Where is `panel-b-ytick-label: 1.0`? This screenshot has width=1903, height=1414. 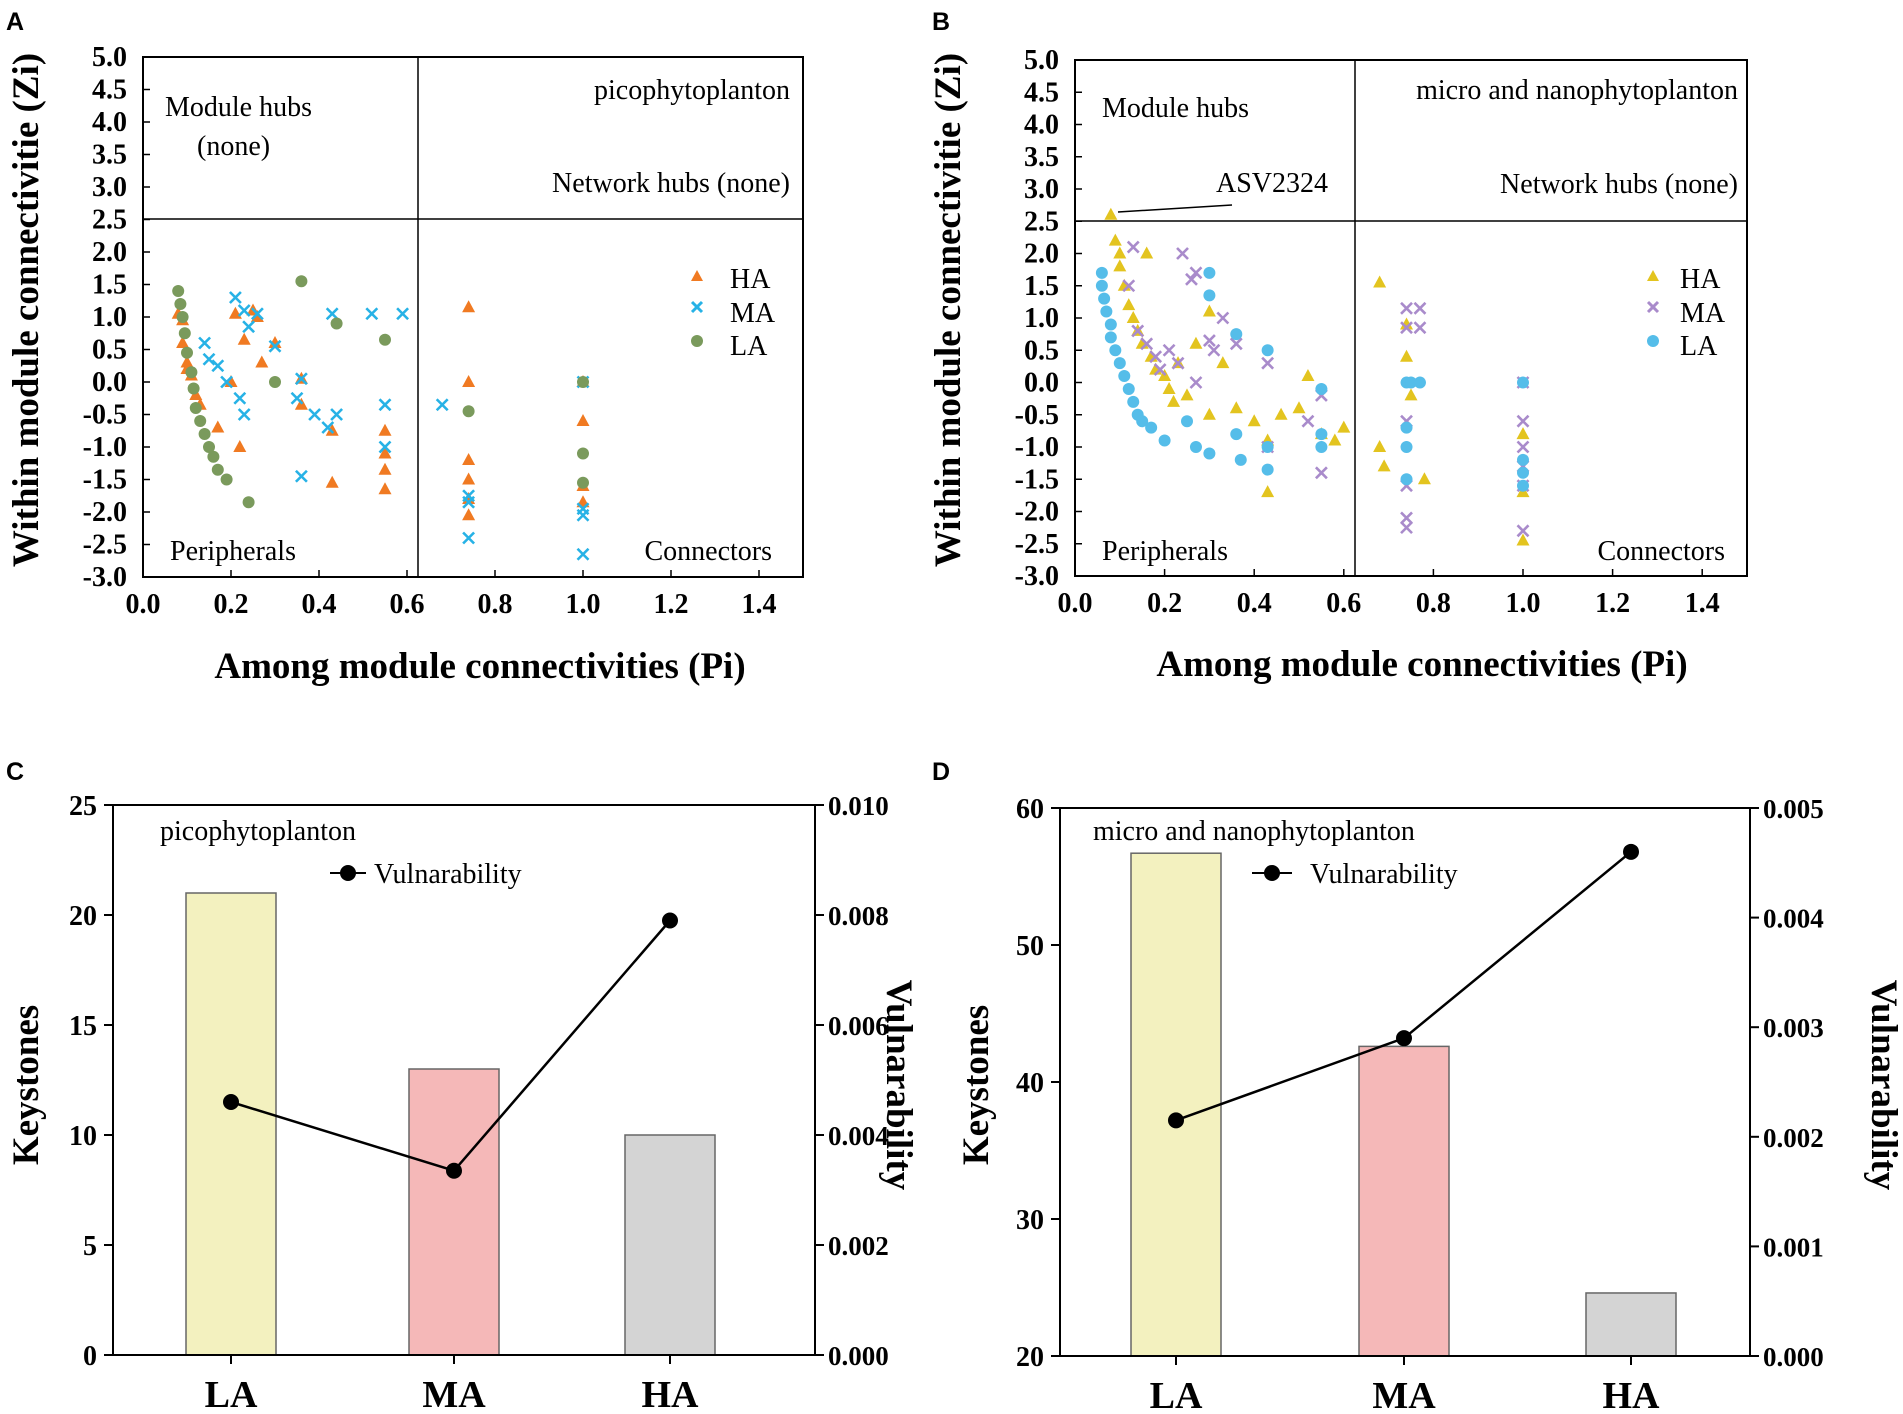
panel-b-ytick-label: 1.0 is located at coordinates (1041, 318).